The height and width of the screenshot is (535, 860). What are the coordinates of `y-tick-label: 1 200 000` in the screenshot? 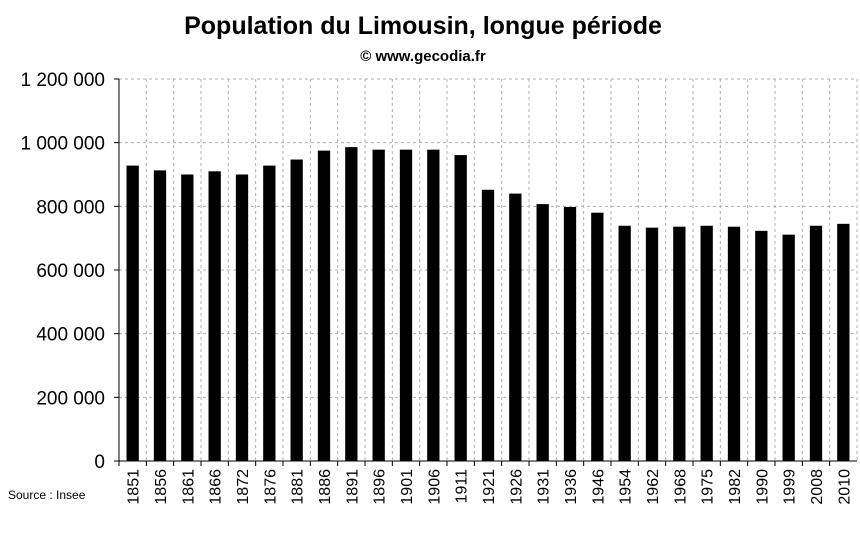 It's located at (62, 80).